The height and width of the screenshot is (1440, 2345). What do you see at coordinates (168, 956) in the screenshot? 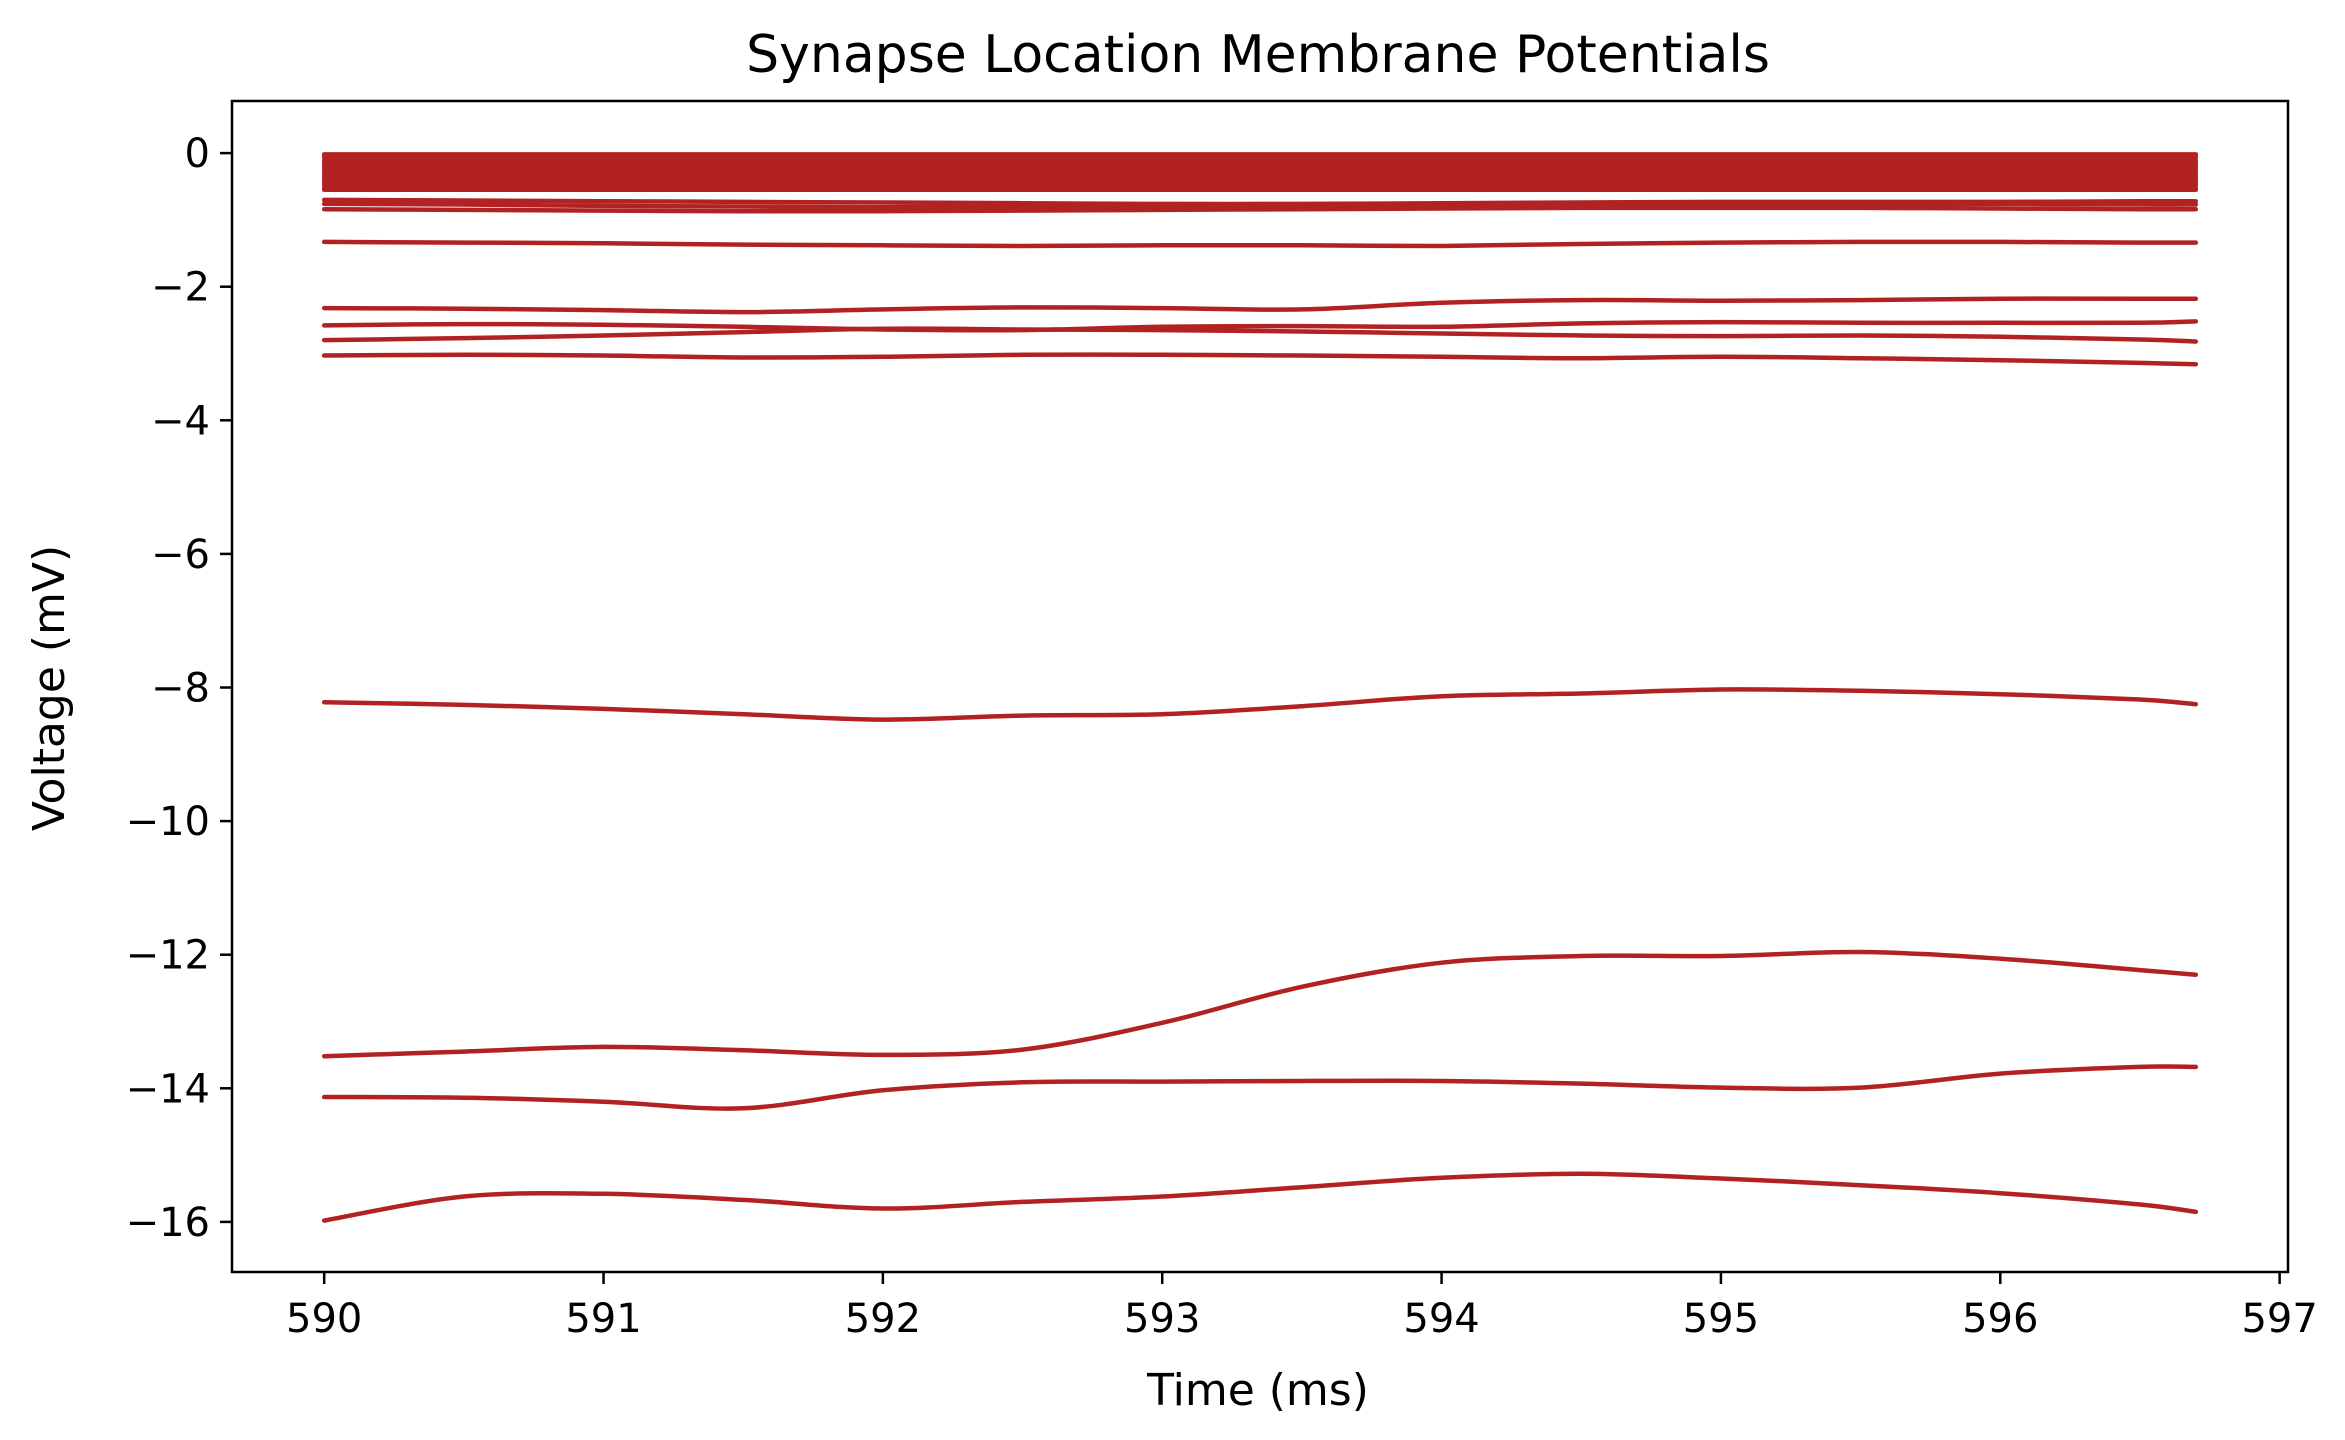
I see `y-tick-label: −12` at bounding box center [168, 956].